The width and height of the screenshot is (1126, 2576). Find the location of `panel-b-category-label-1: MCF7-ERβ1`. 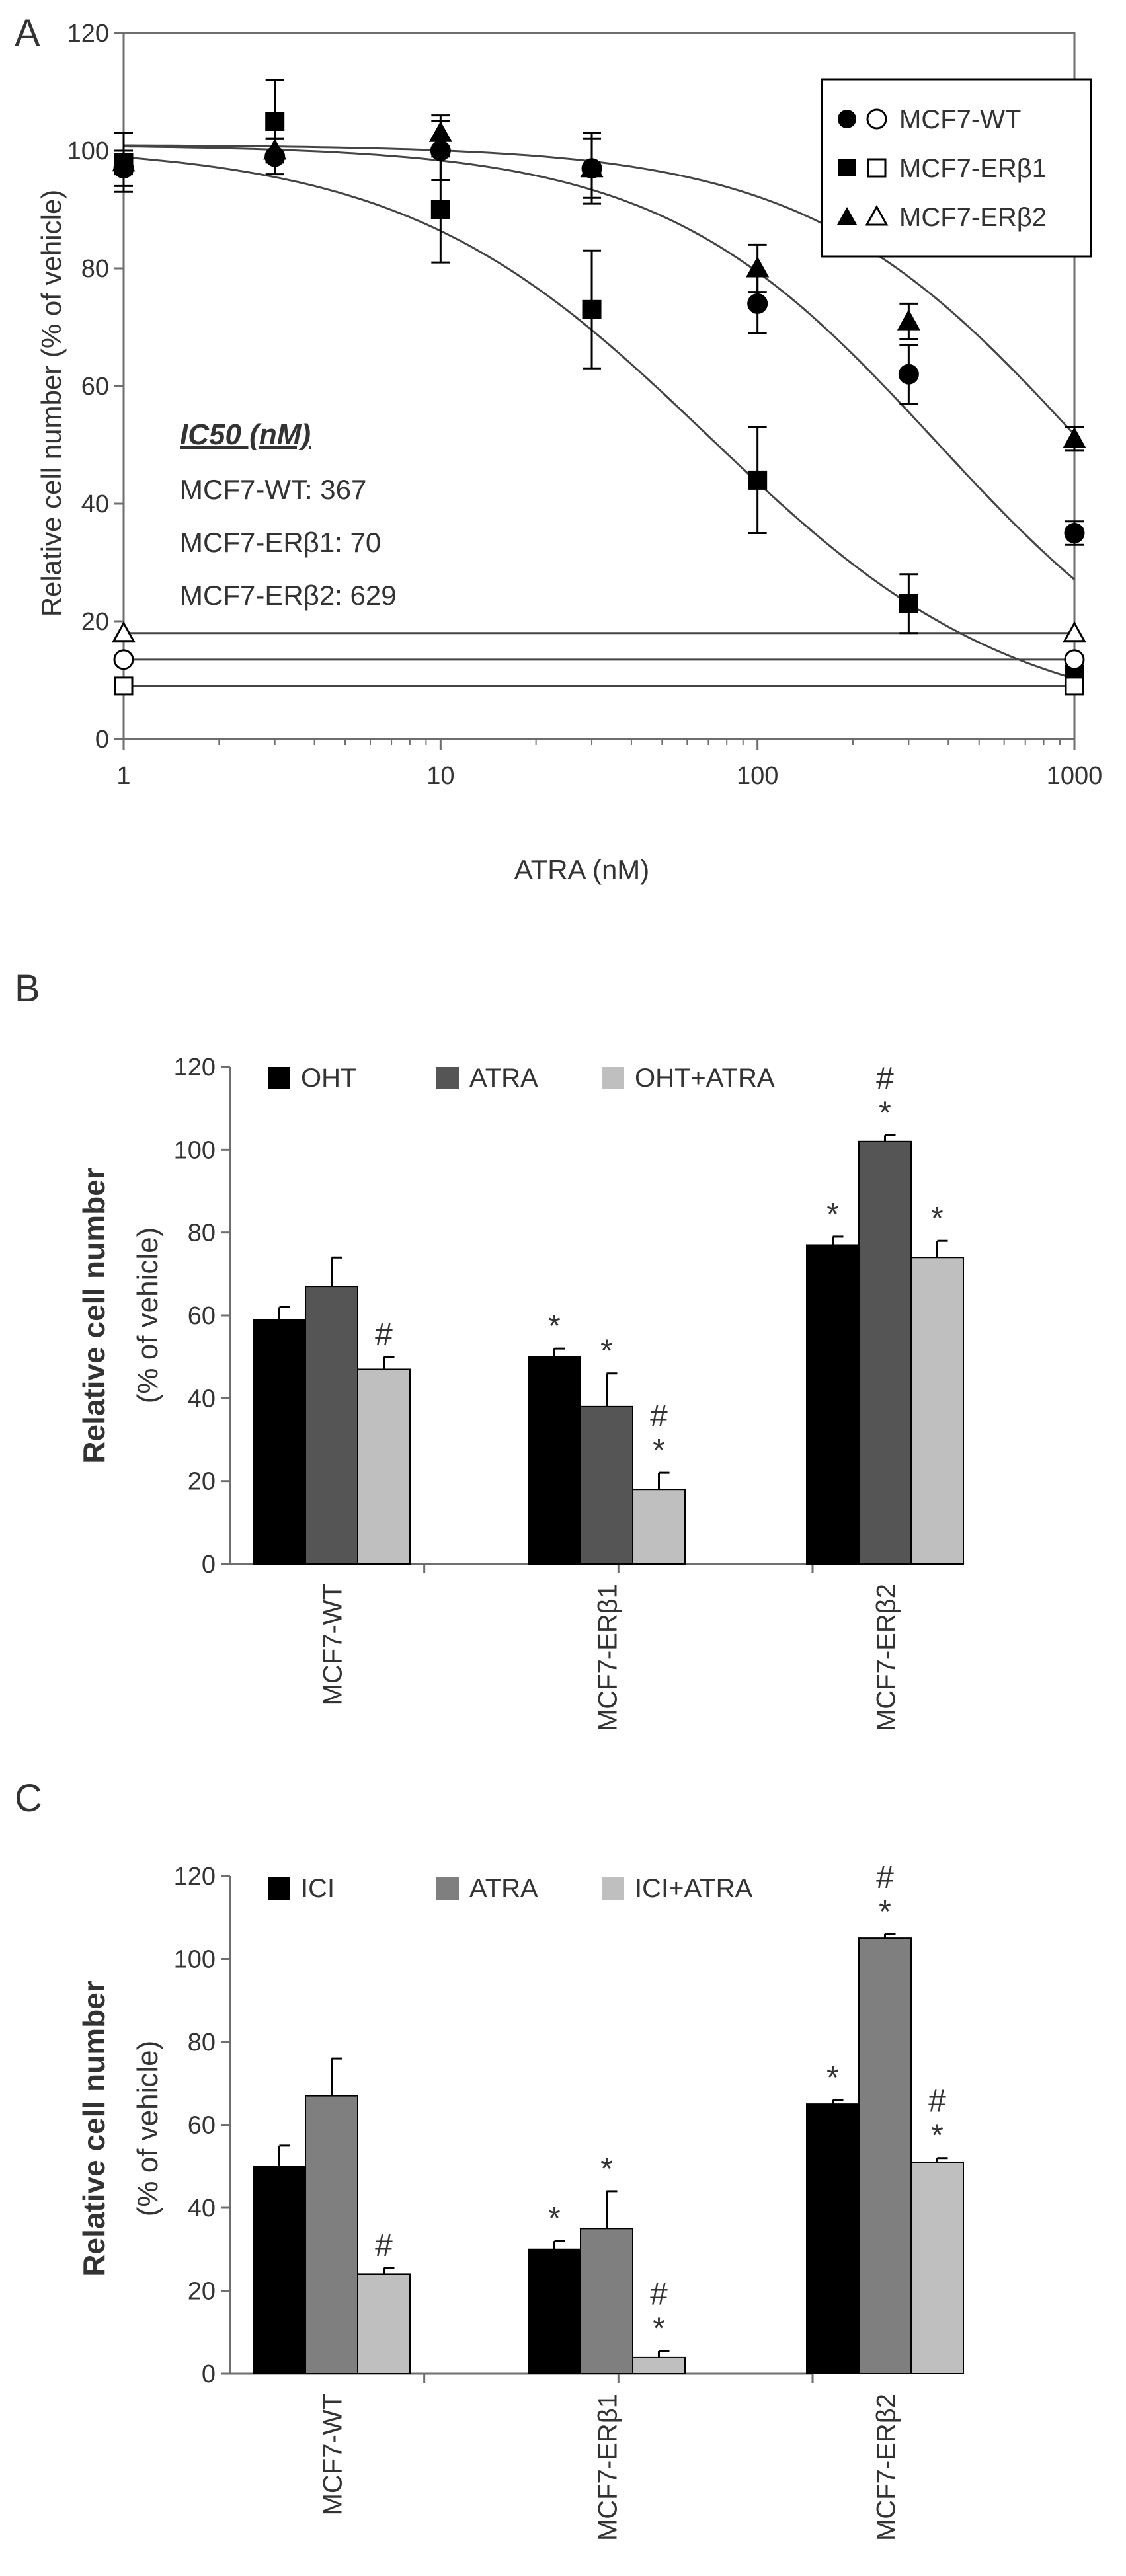

panel-b-category-label-1: MCF7-ERβ1 is located at coordinates (608, 1657).